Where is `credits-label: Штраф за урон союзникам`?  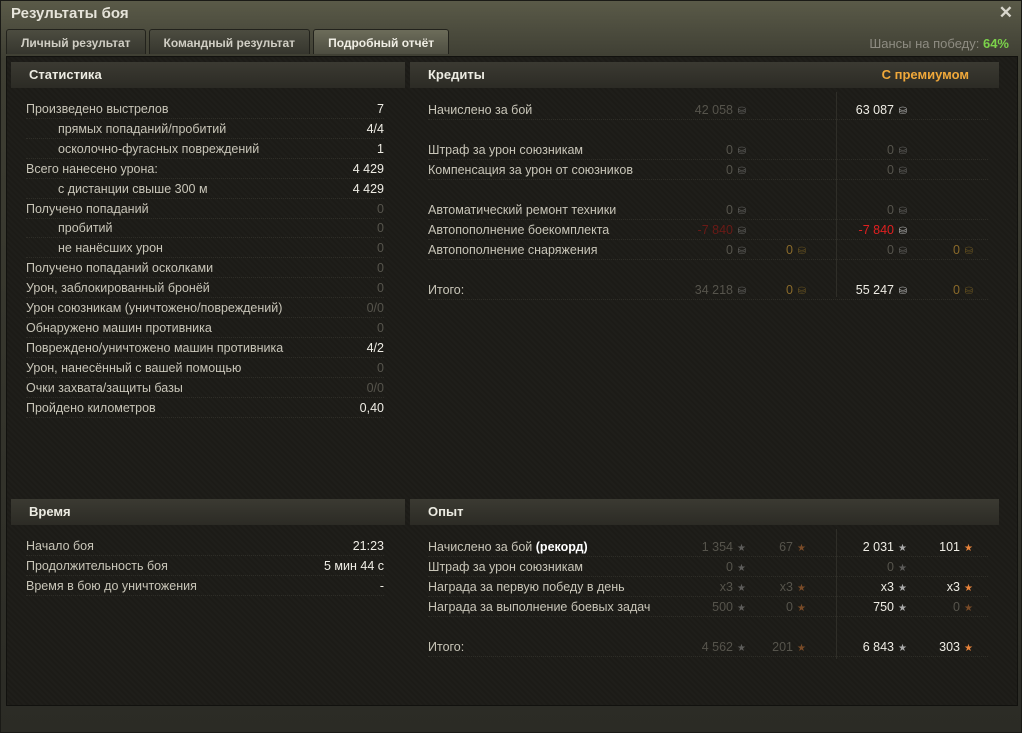
credits-label: Штраф за урон союзникам is located at coordinates (505, 150).